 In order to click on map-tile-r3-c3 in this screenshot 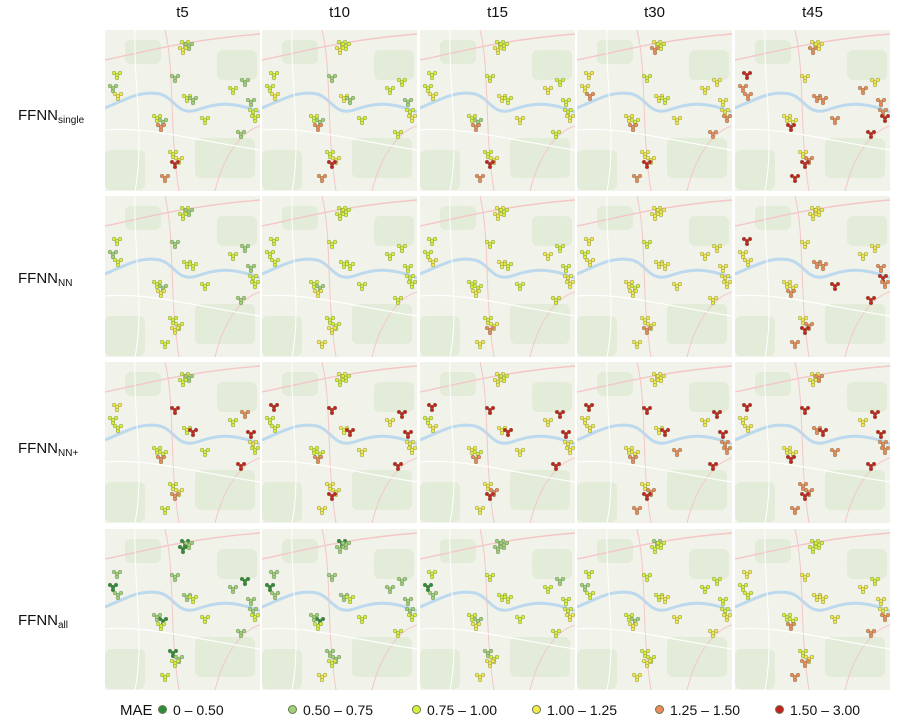, I will do `click(654, 609)`.